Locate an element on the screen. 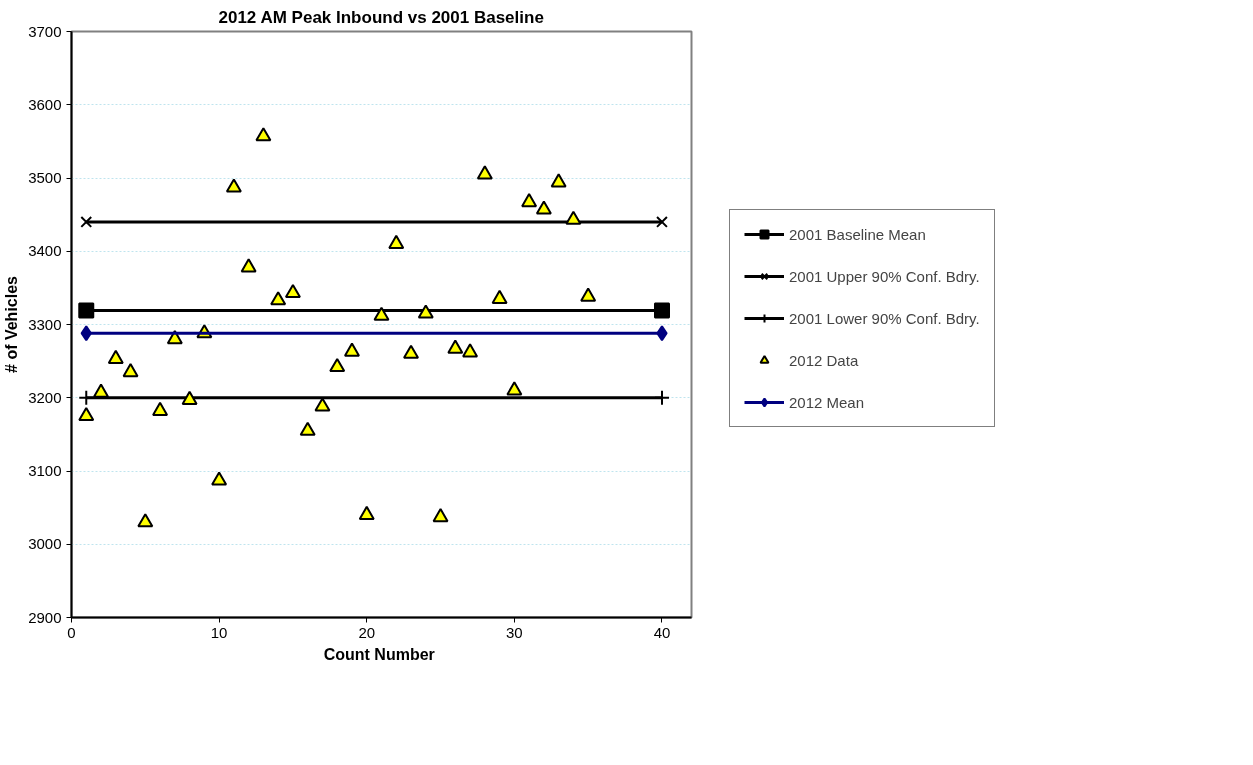 This screenshot has width=1253, height=765. y-tick-label: 3500 is located at coordinates (45, 177).